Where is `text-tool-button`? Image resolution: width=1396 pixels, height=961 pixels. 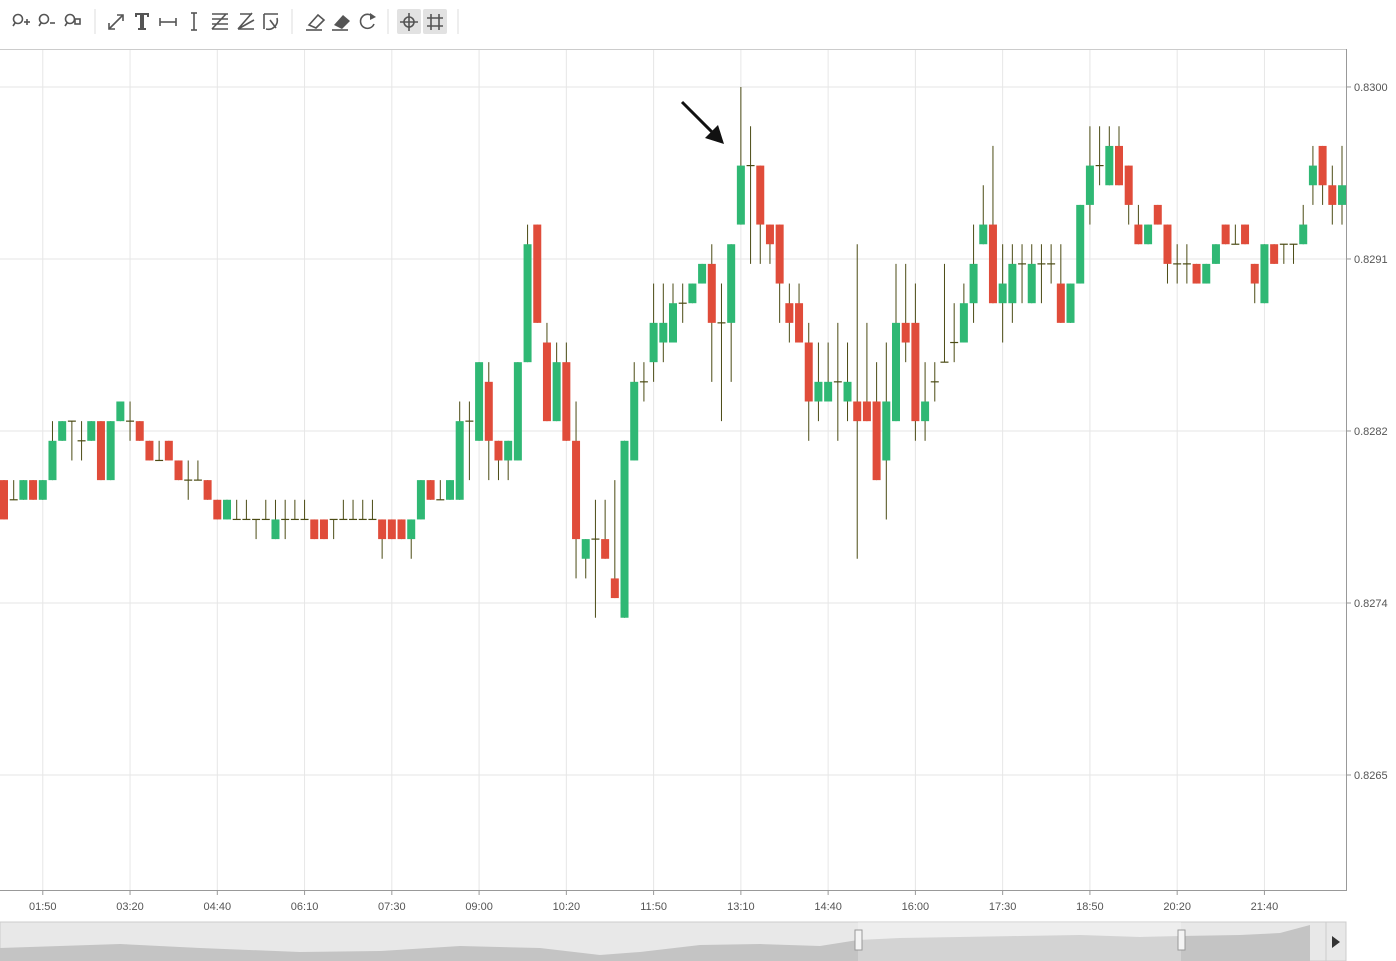 text-tool-button is located at coordinates (142, 21).